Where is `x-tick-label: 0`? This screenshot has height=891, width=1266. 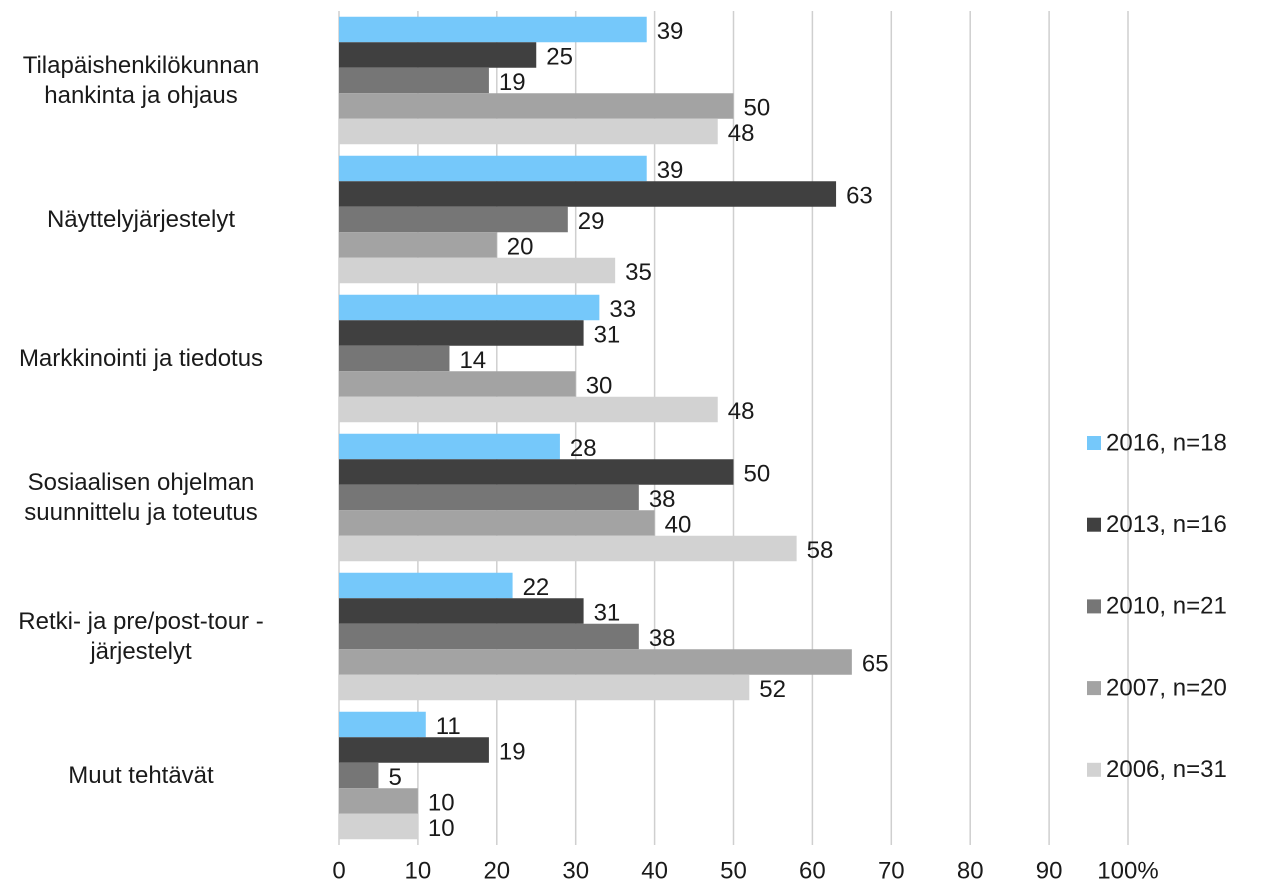
x-tick-label: 0 is located at coordinates (338, 870).